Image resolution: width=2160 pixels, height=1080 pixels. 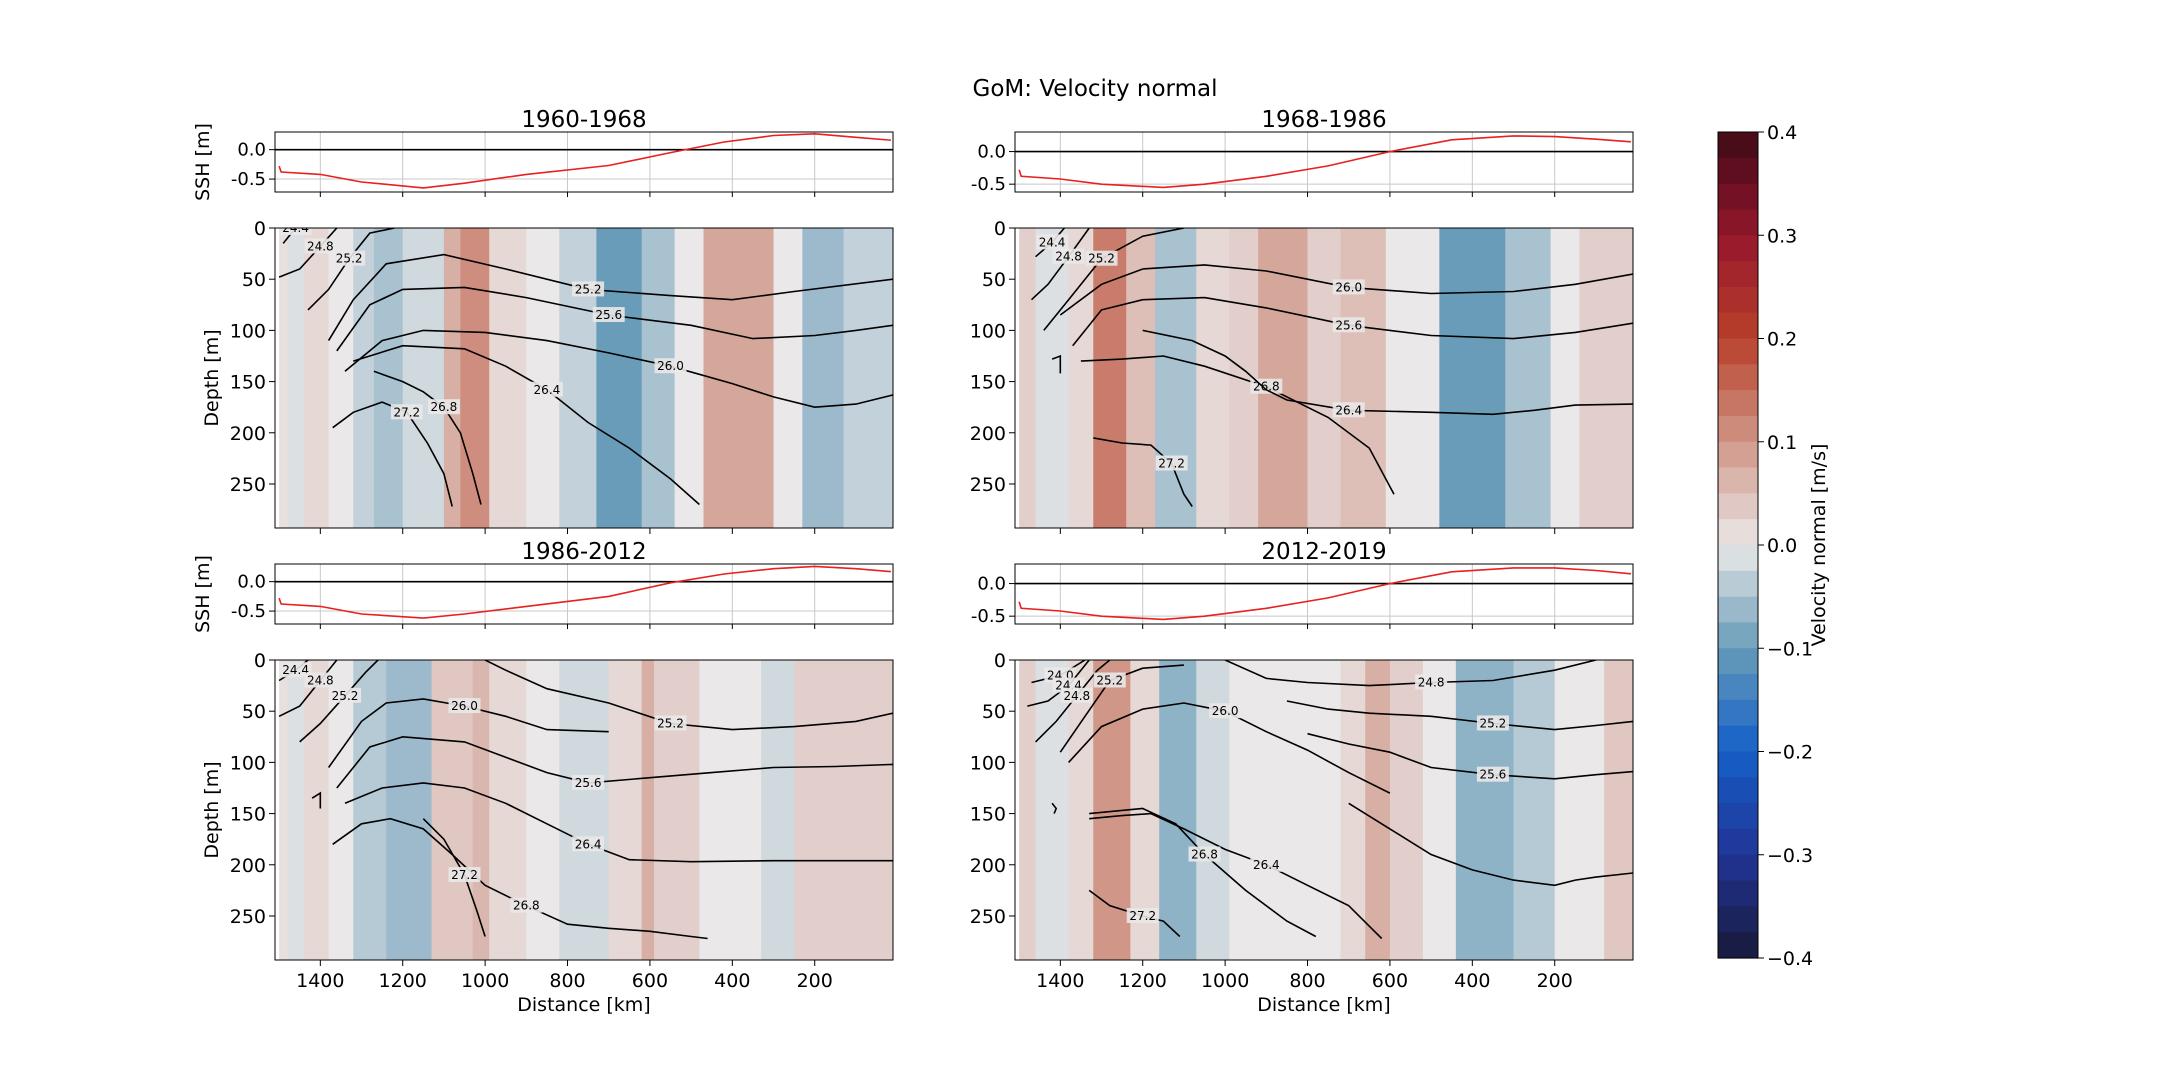 I want to click on x-tick-label: 1000, so click(x=485, y=981).